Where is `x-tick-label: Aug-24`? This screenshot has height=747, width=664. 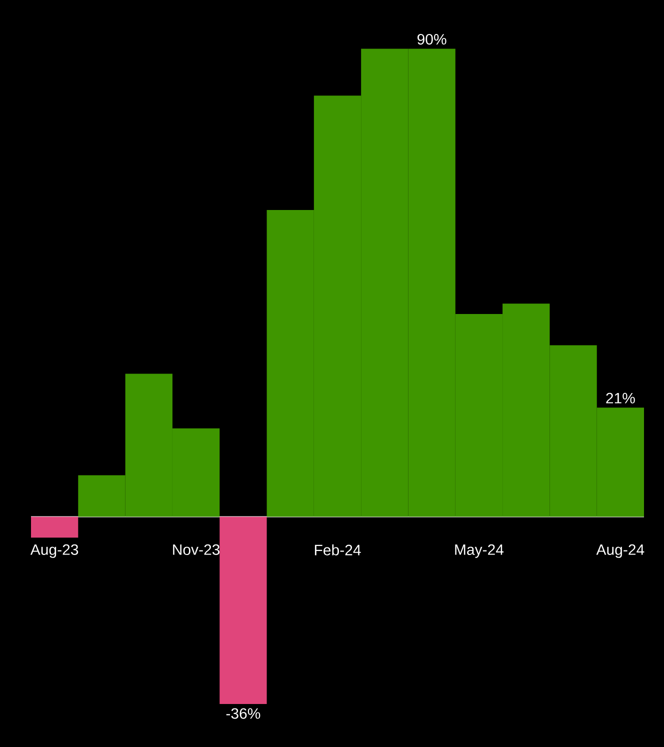
x-tick-label: Aug-24 is located at coordinates (620, 551).